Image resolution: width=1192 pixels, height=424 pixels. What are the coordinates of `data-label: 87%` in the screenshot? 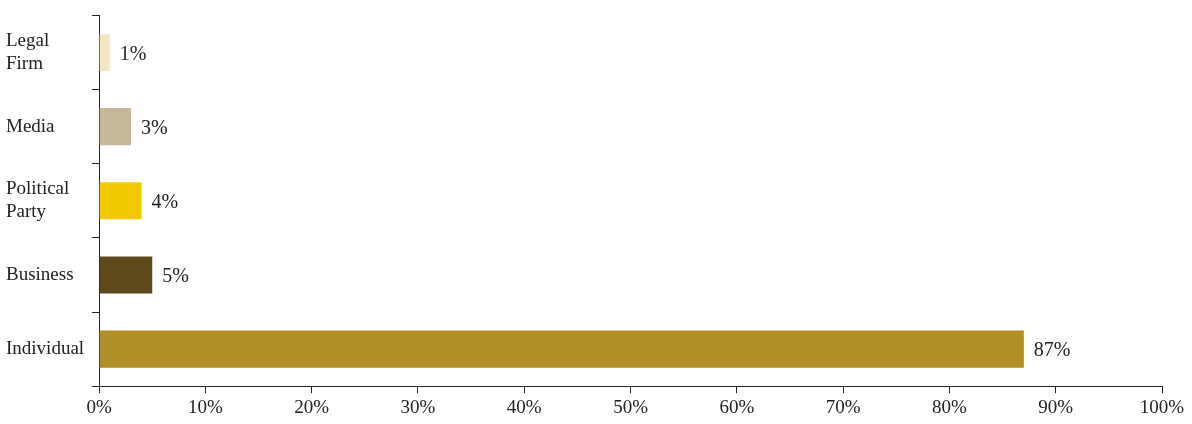 It's located at (1052, 349).